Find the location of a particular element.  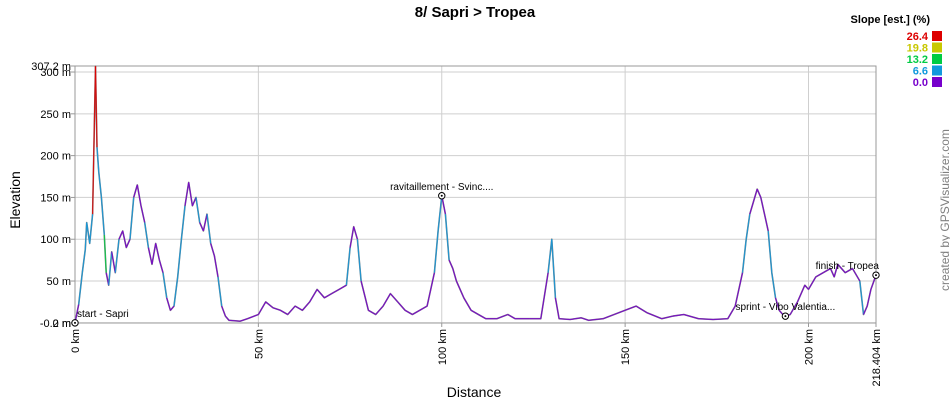

y-tick-label: 200 m is located at coordinates (55, 157).